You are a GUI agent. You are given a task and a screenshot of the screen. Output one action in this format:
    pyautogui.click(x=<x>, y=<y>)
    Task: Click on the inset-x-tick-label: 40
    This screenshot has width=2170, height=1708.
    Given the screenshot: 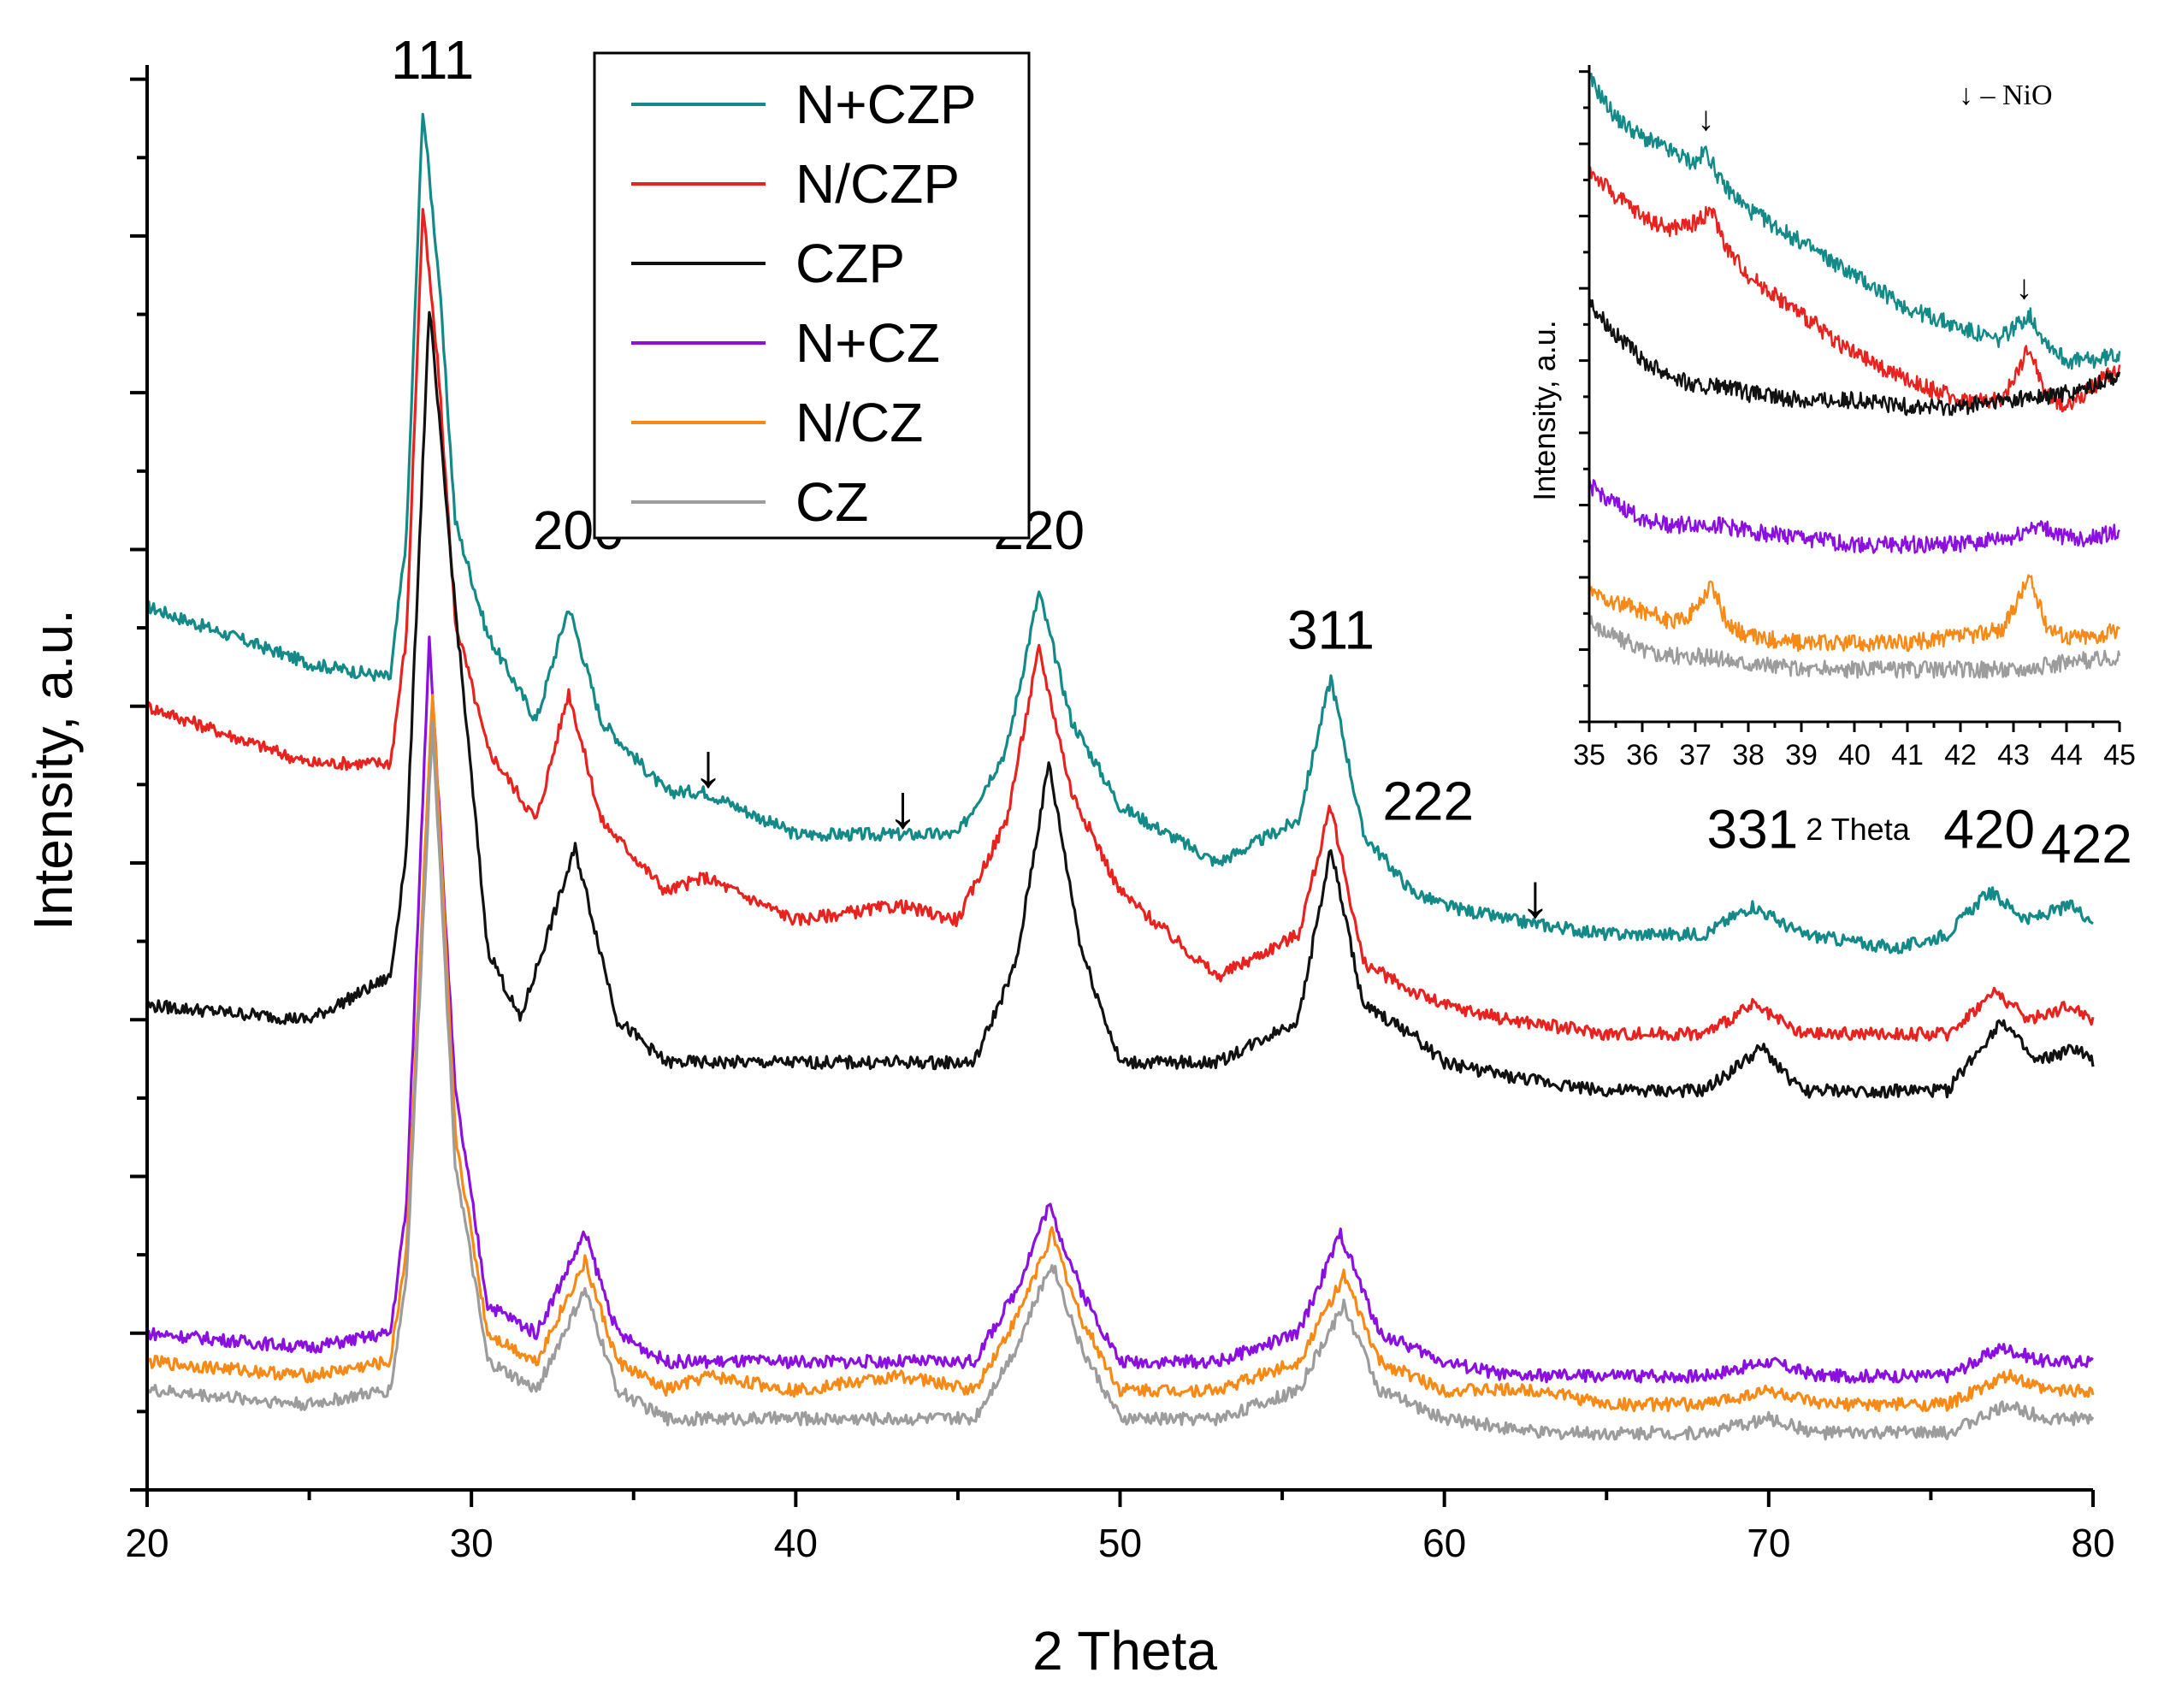 What is the action you would take?
    pyautogui.click(x=1854, y=755)
    